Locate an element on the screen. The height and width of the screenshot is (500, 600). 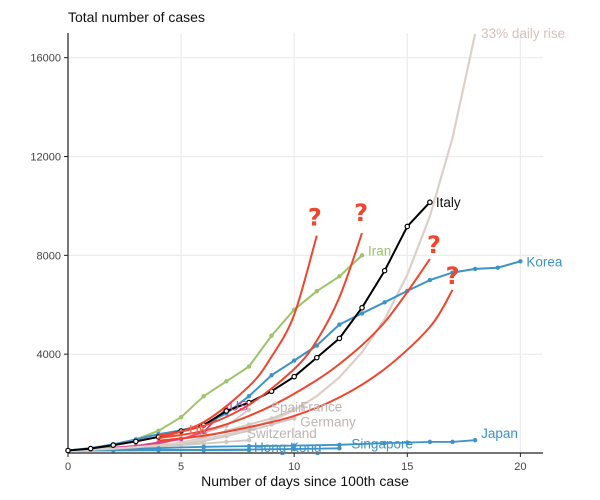
label-korea: Korea is located at coordinates (544, 261).